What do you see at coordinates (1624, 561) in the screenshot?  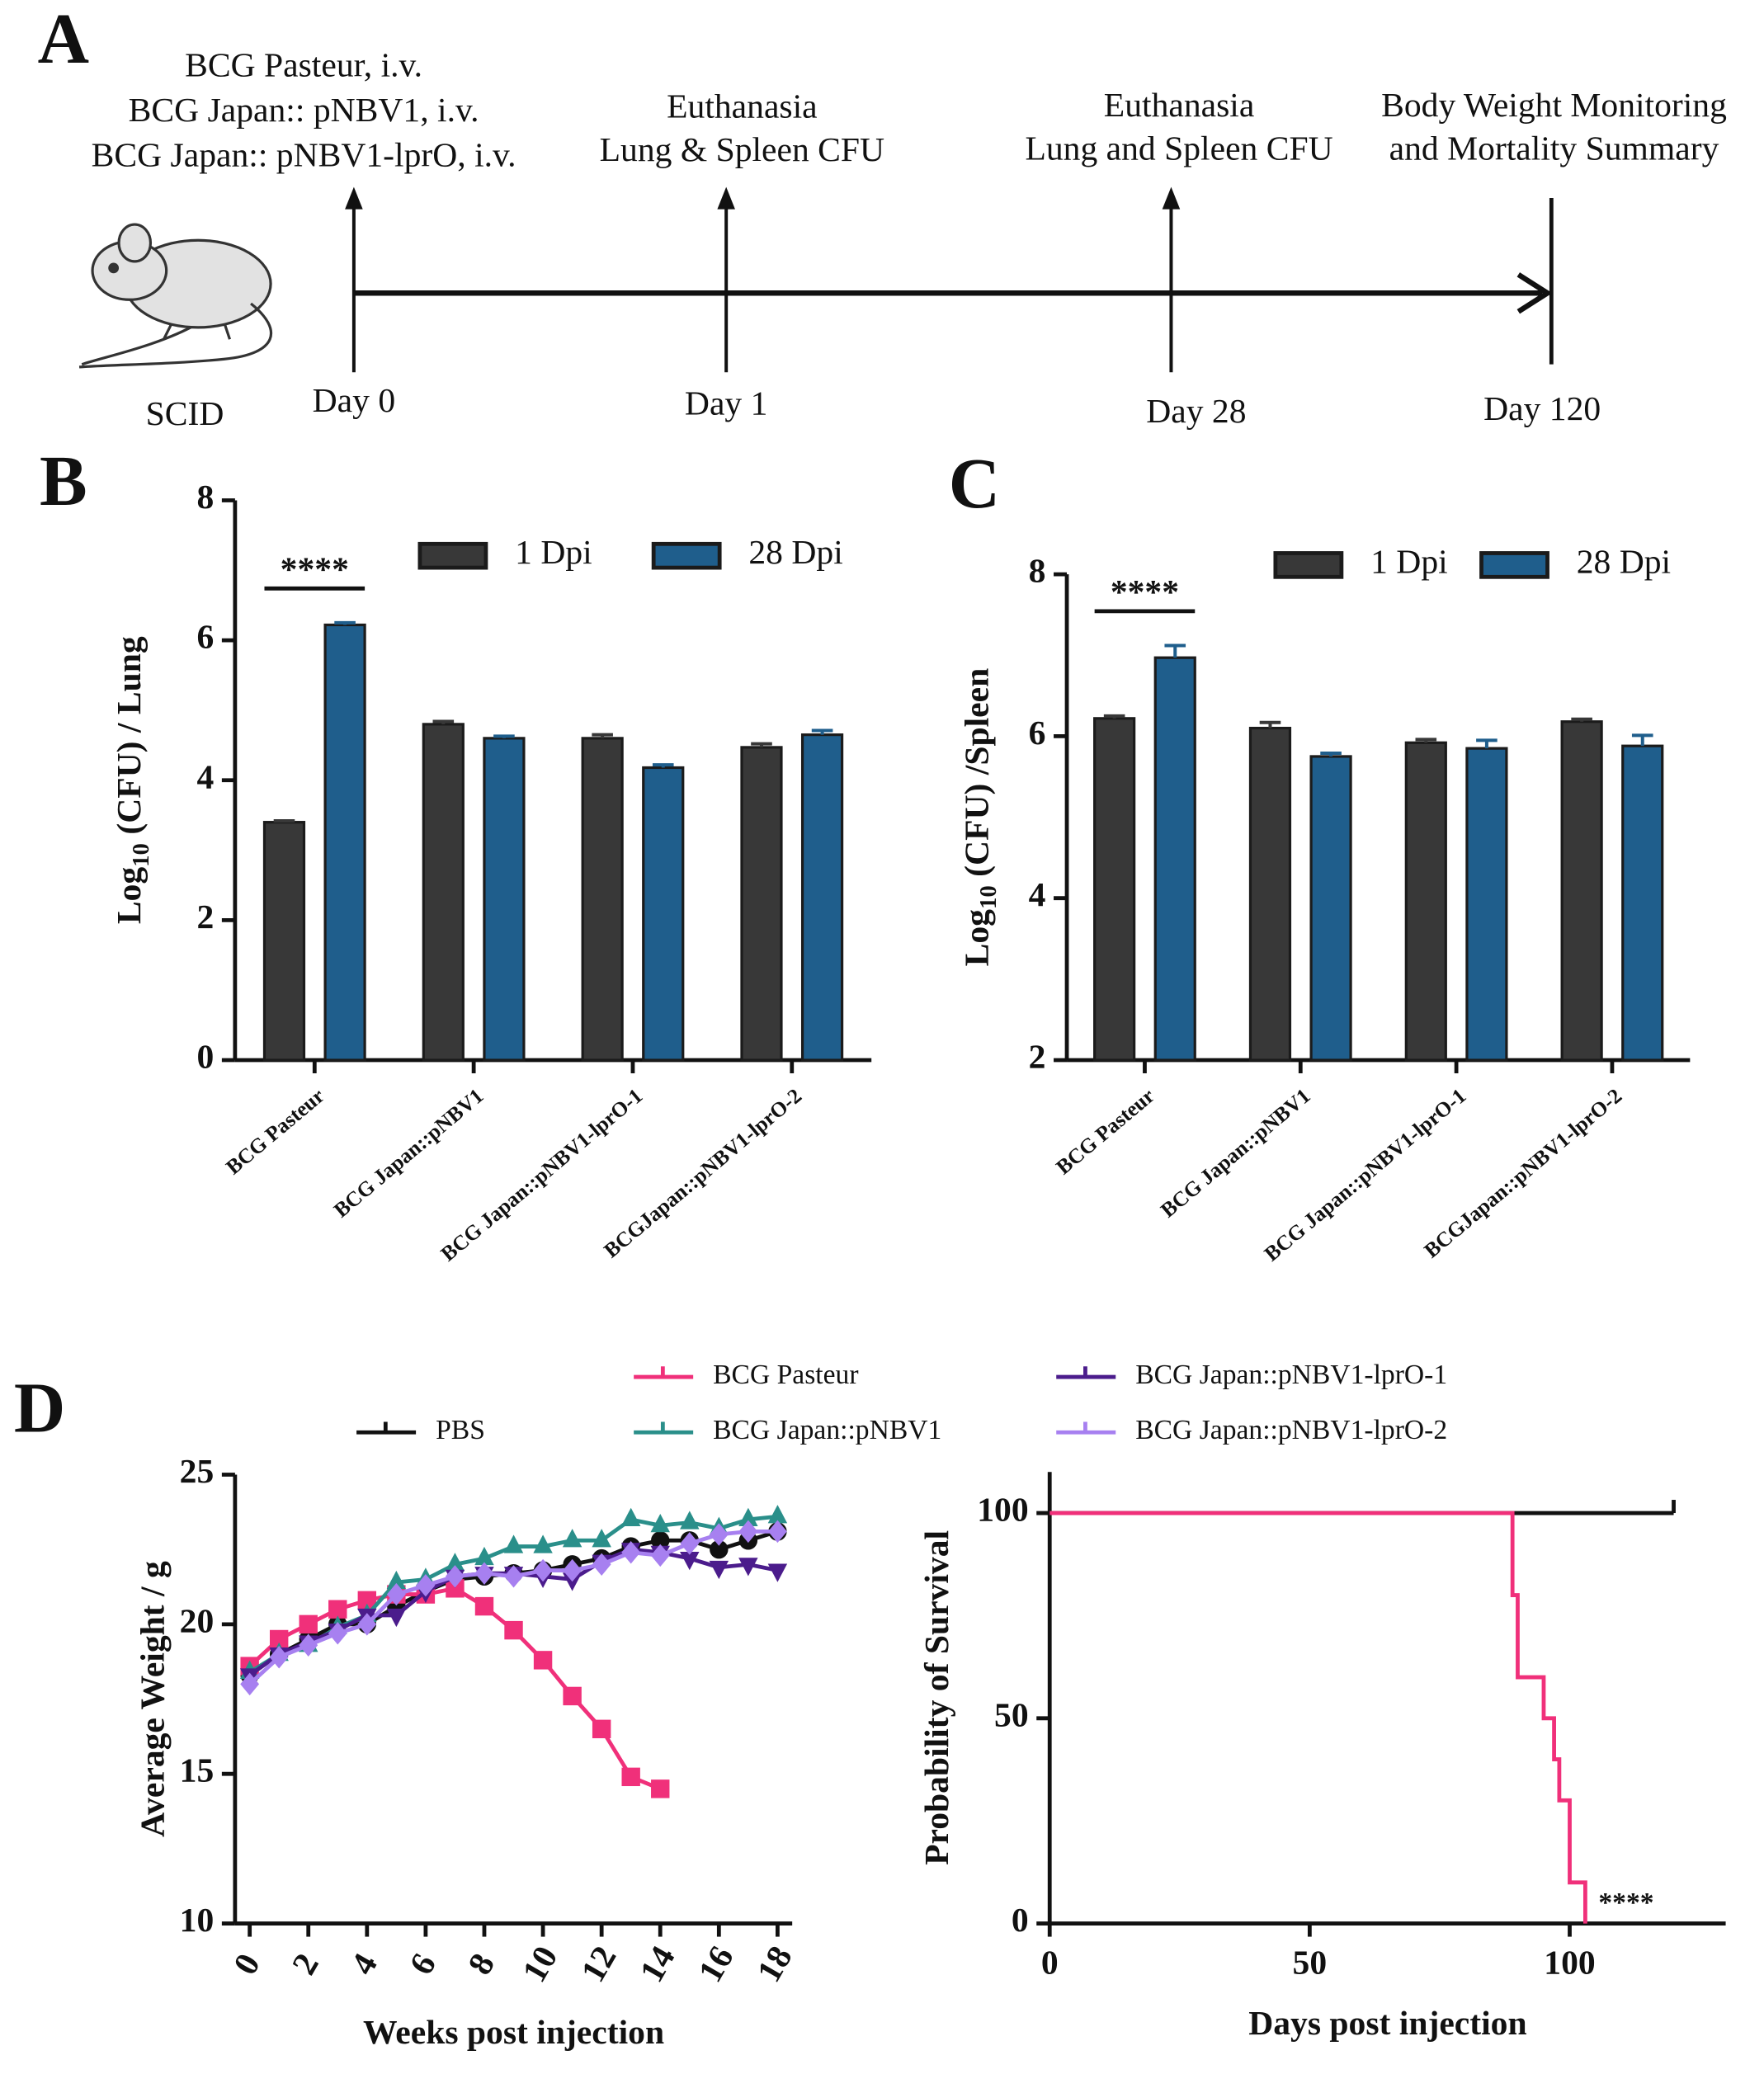 I see `legend-label: 28 Dpi` at bounding box center [1624, 561].